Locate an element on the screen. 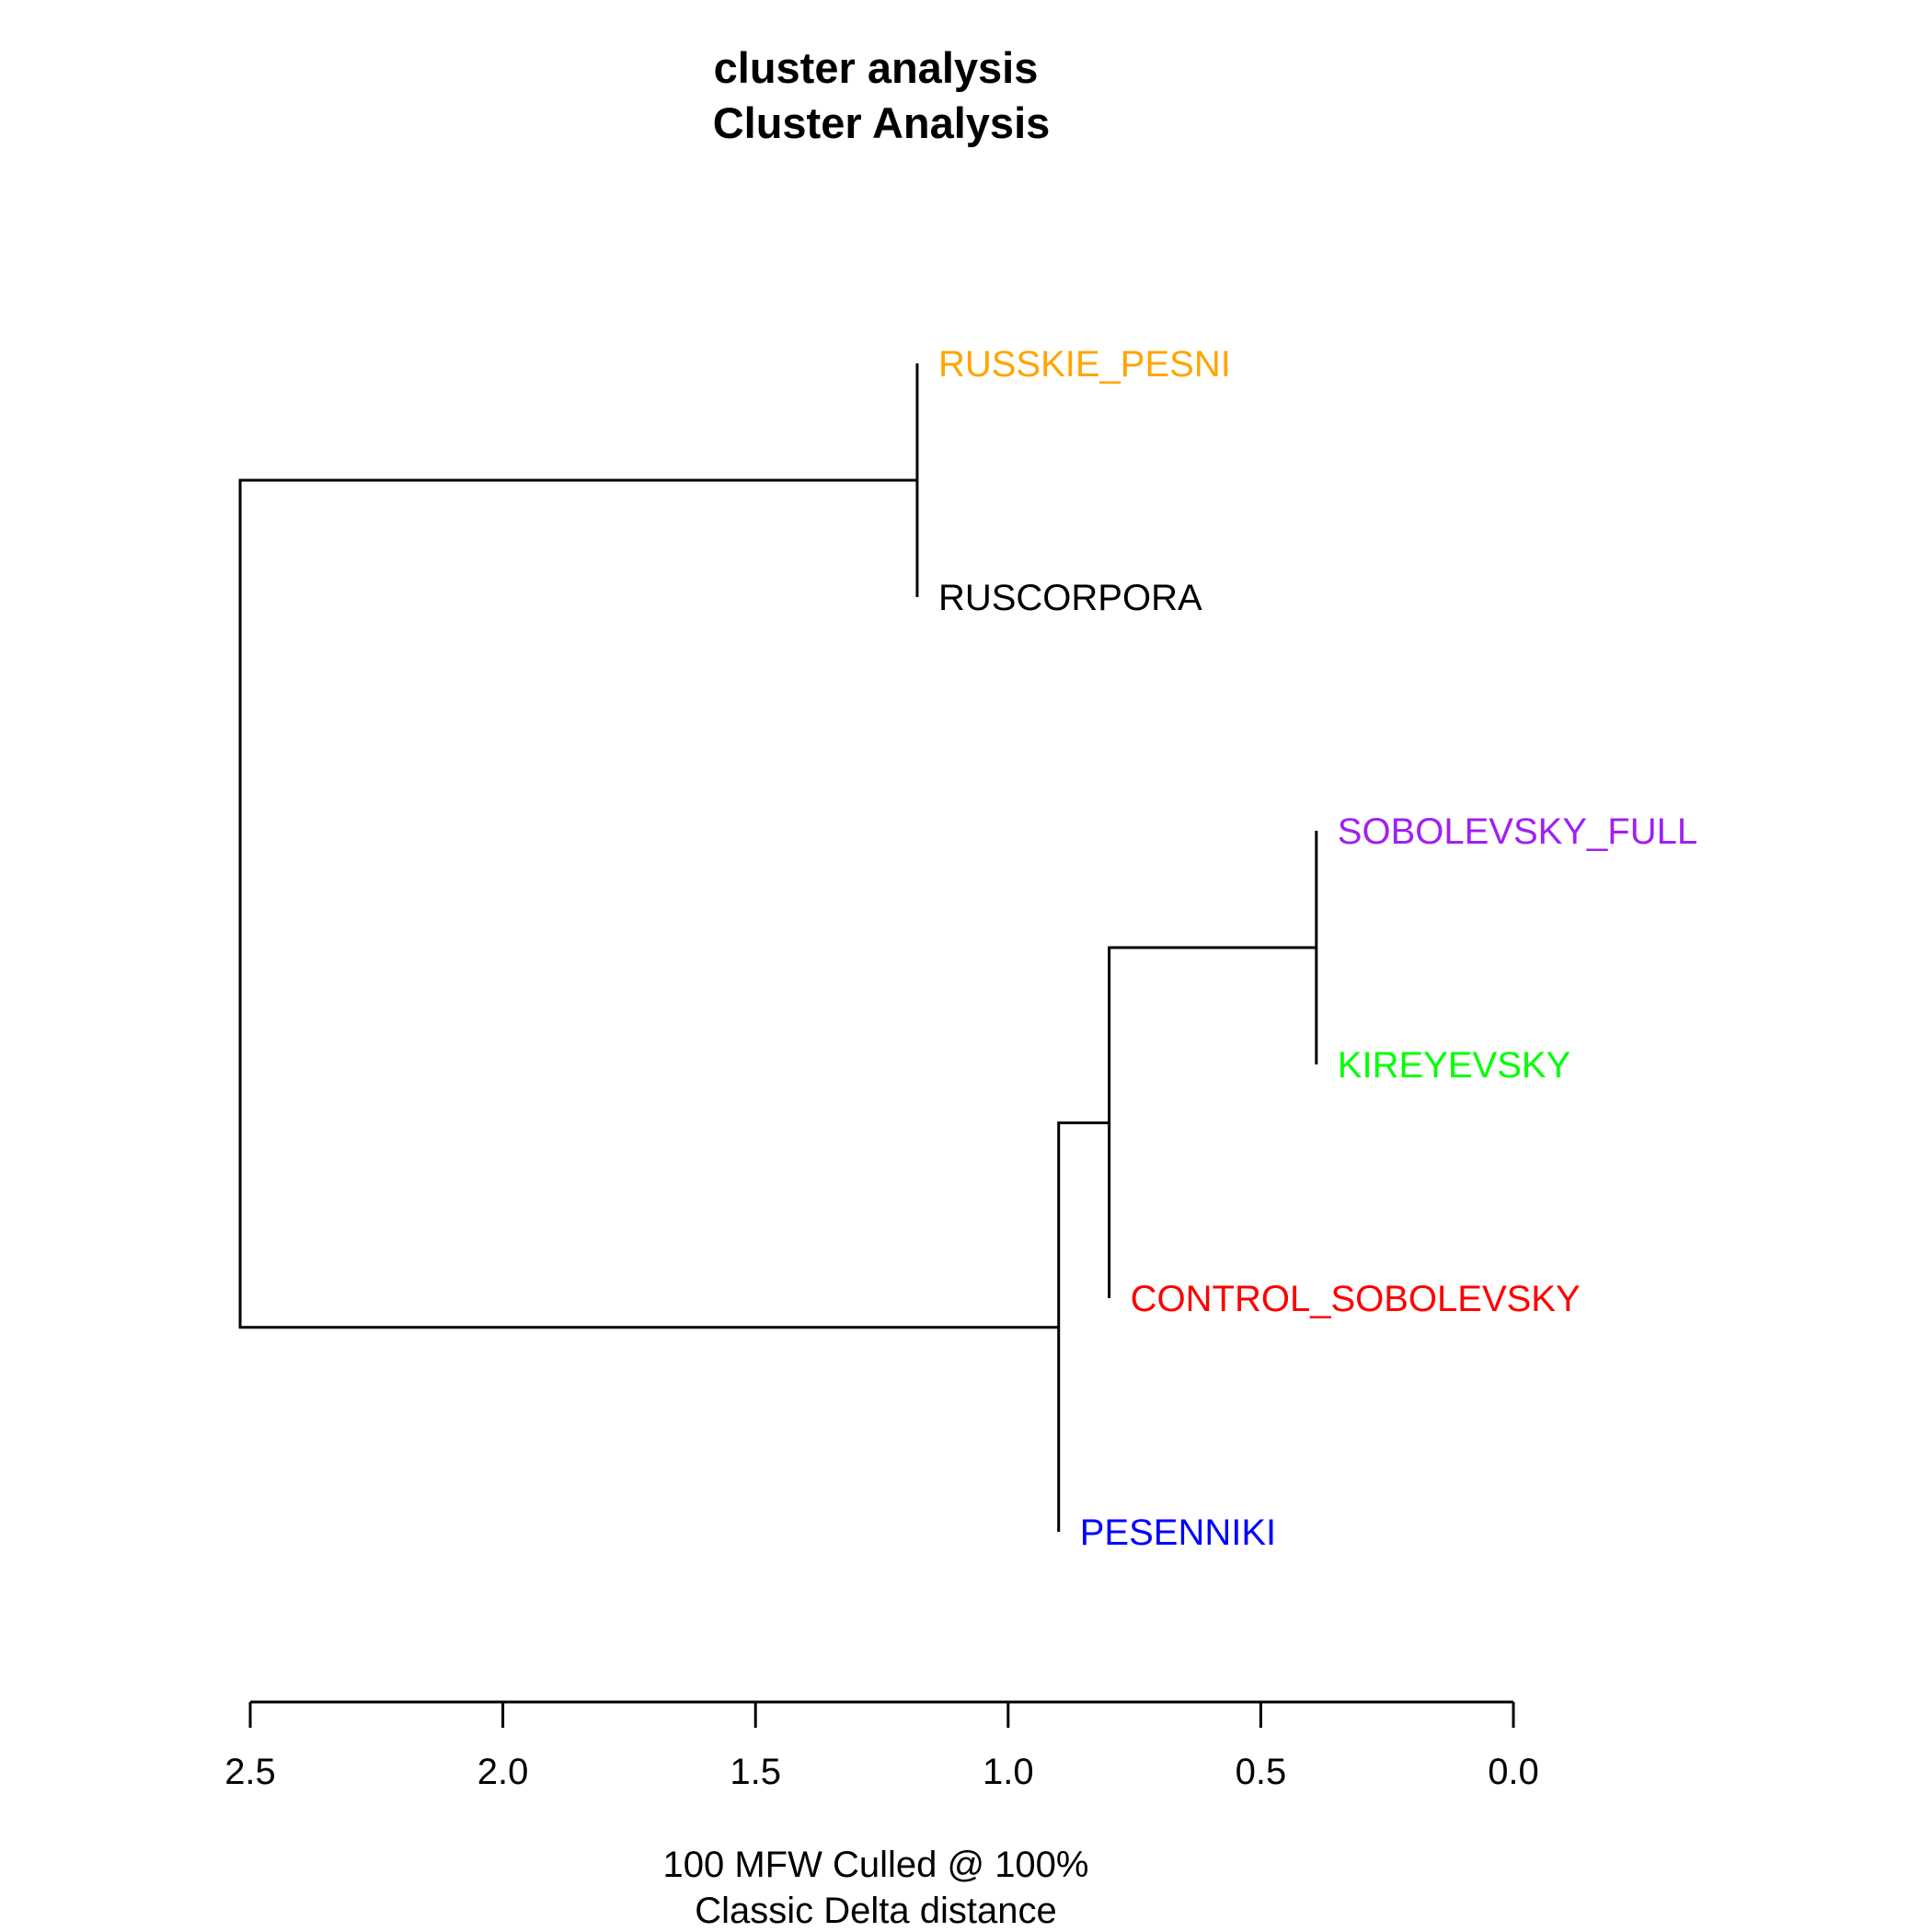 The height and width of the screenshot is (1932, 1932). x-axis: 2.5 2.0 1.5 1.0 0.5 0.0 is located at coordinates (881, 1746).